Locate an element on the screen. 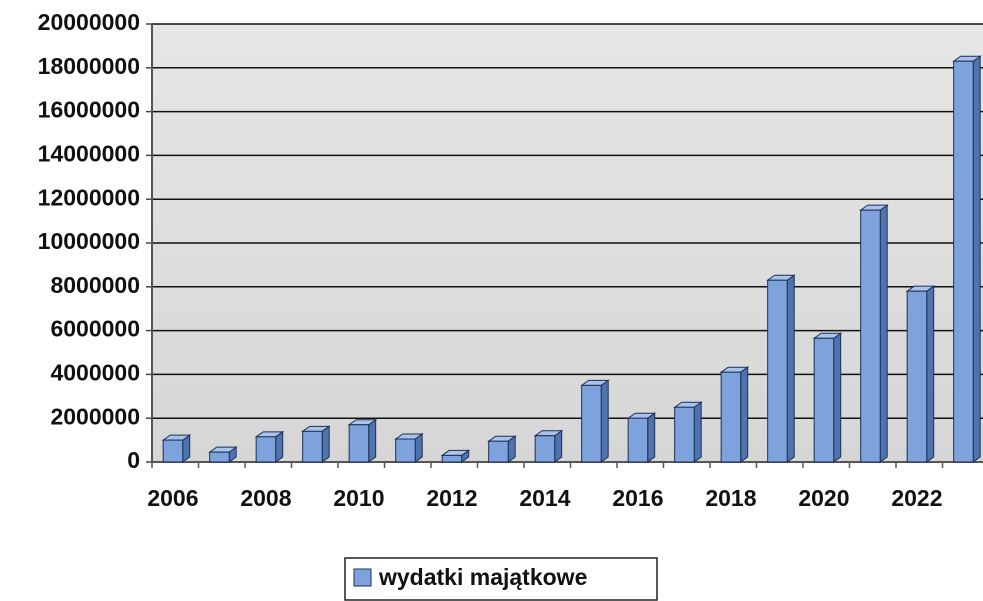  y-tick-label: 6000000 is located at coordinates (95, 329).